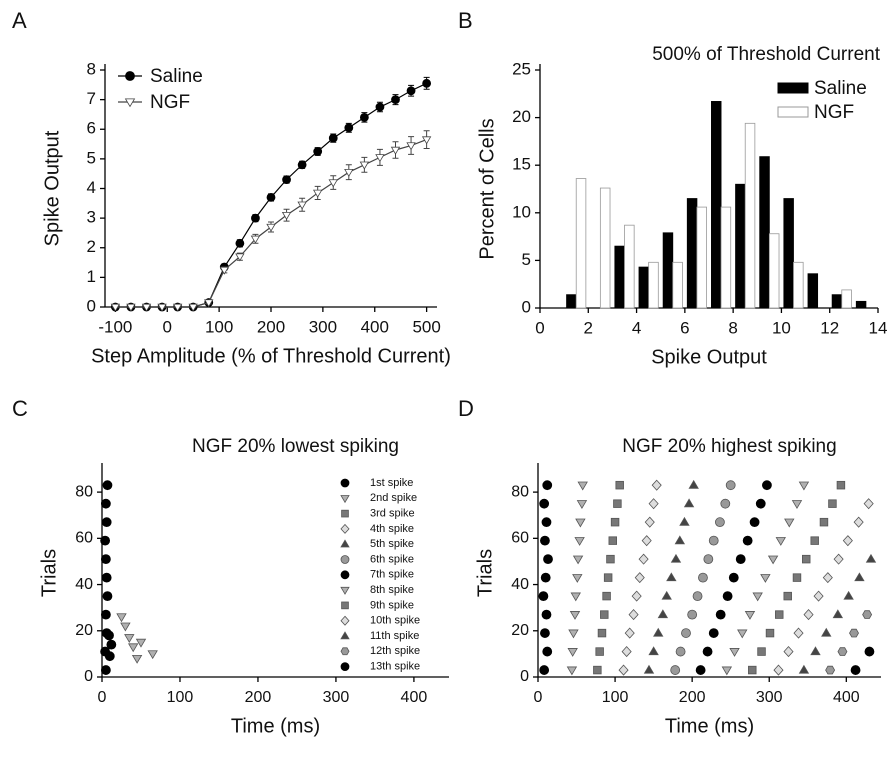  Describe the element at coordinates (52, 188) in the screenshot. I see `y-axis-label: Spike Output` at that location.